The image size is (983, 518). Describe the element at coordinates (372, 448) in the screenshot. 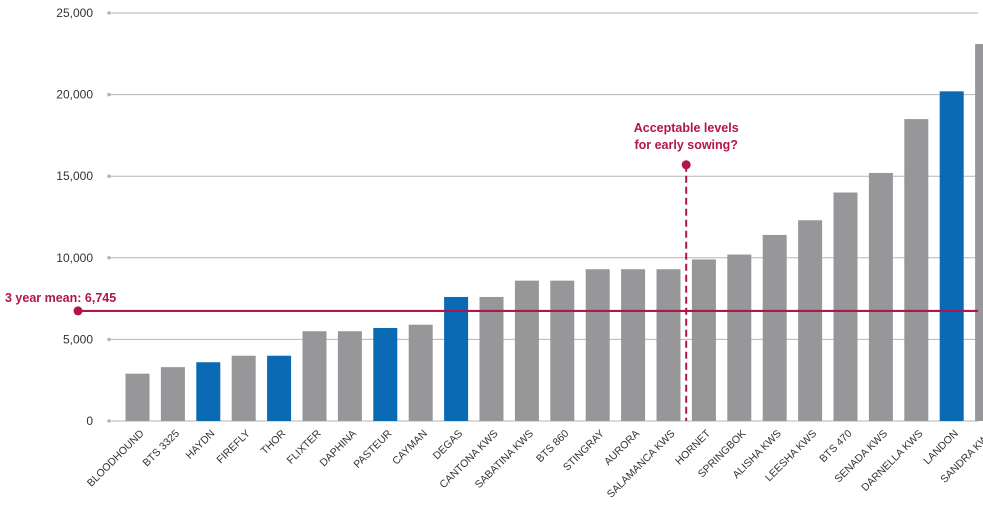

I see `x-tick-label: PASTEUR` at that location.